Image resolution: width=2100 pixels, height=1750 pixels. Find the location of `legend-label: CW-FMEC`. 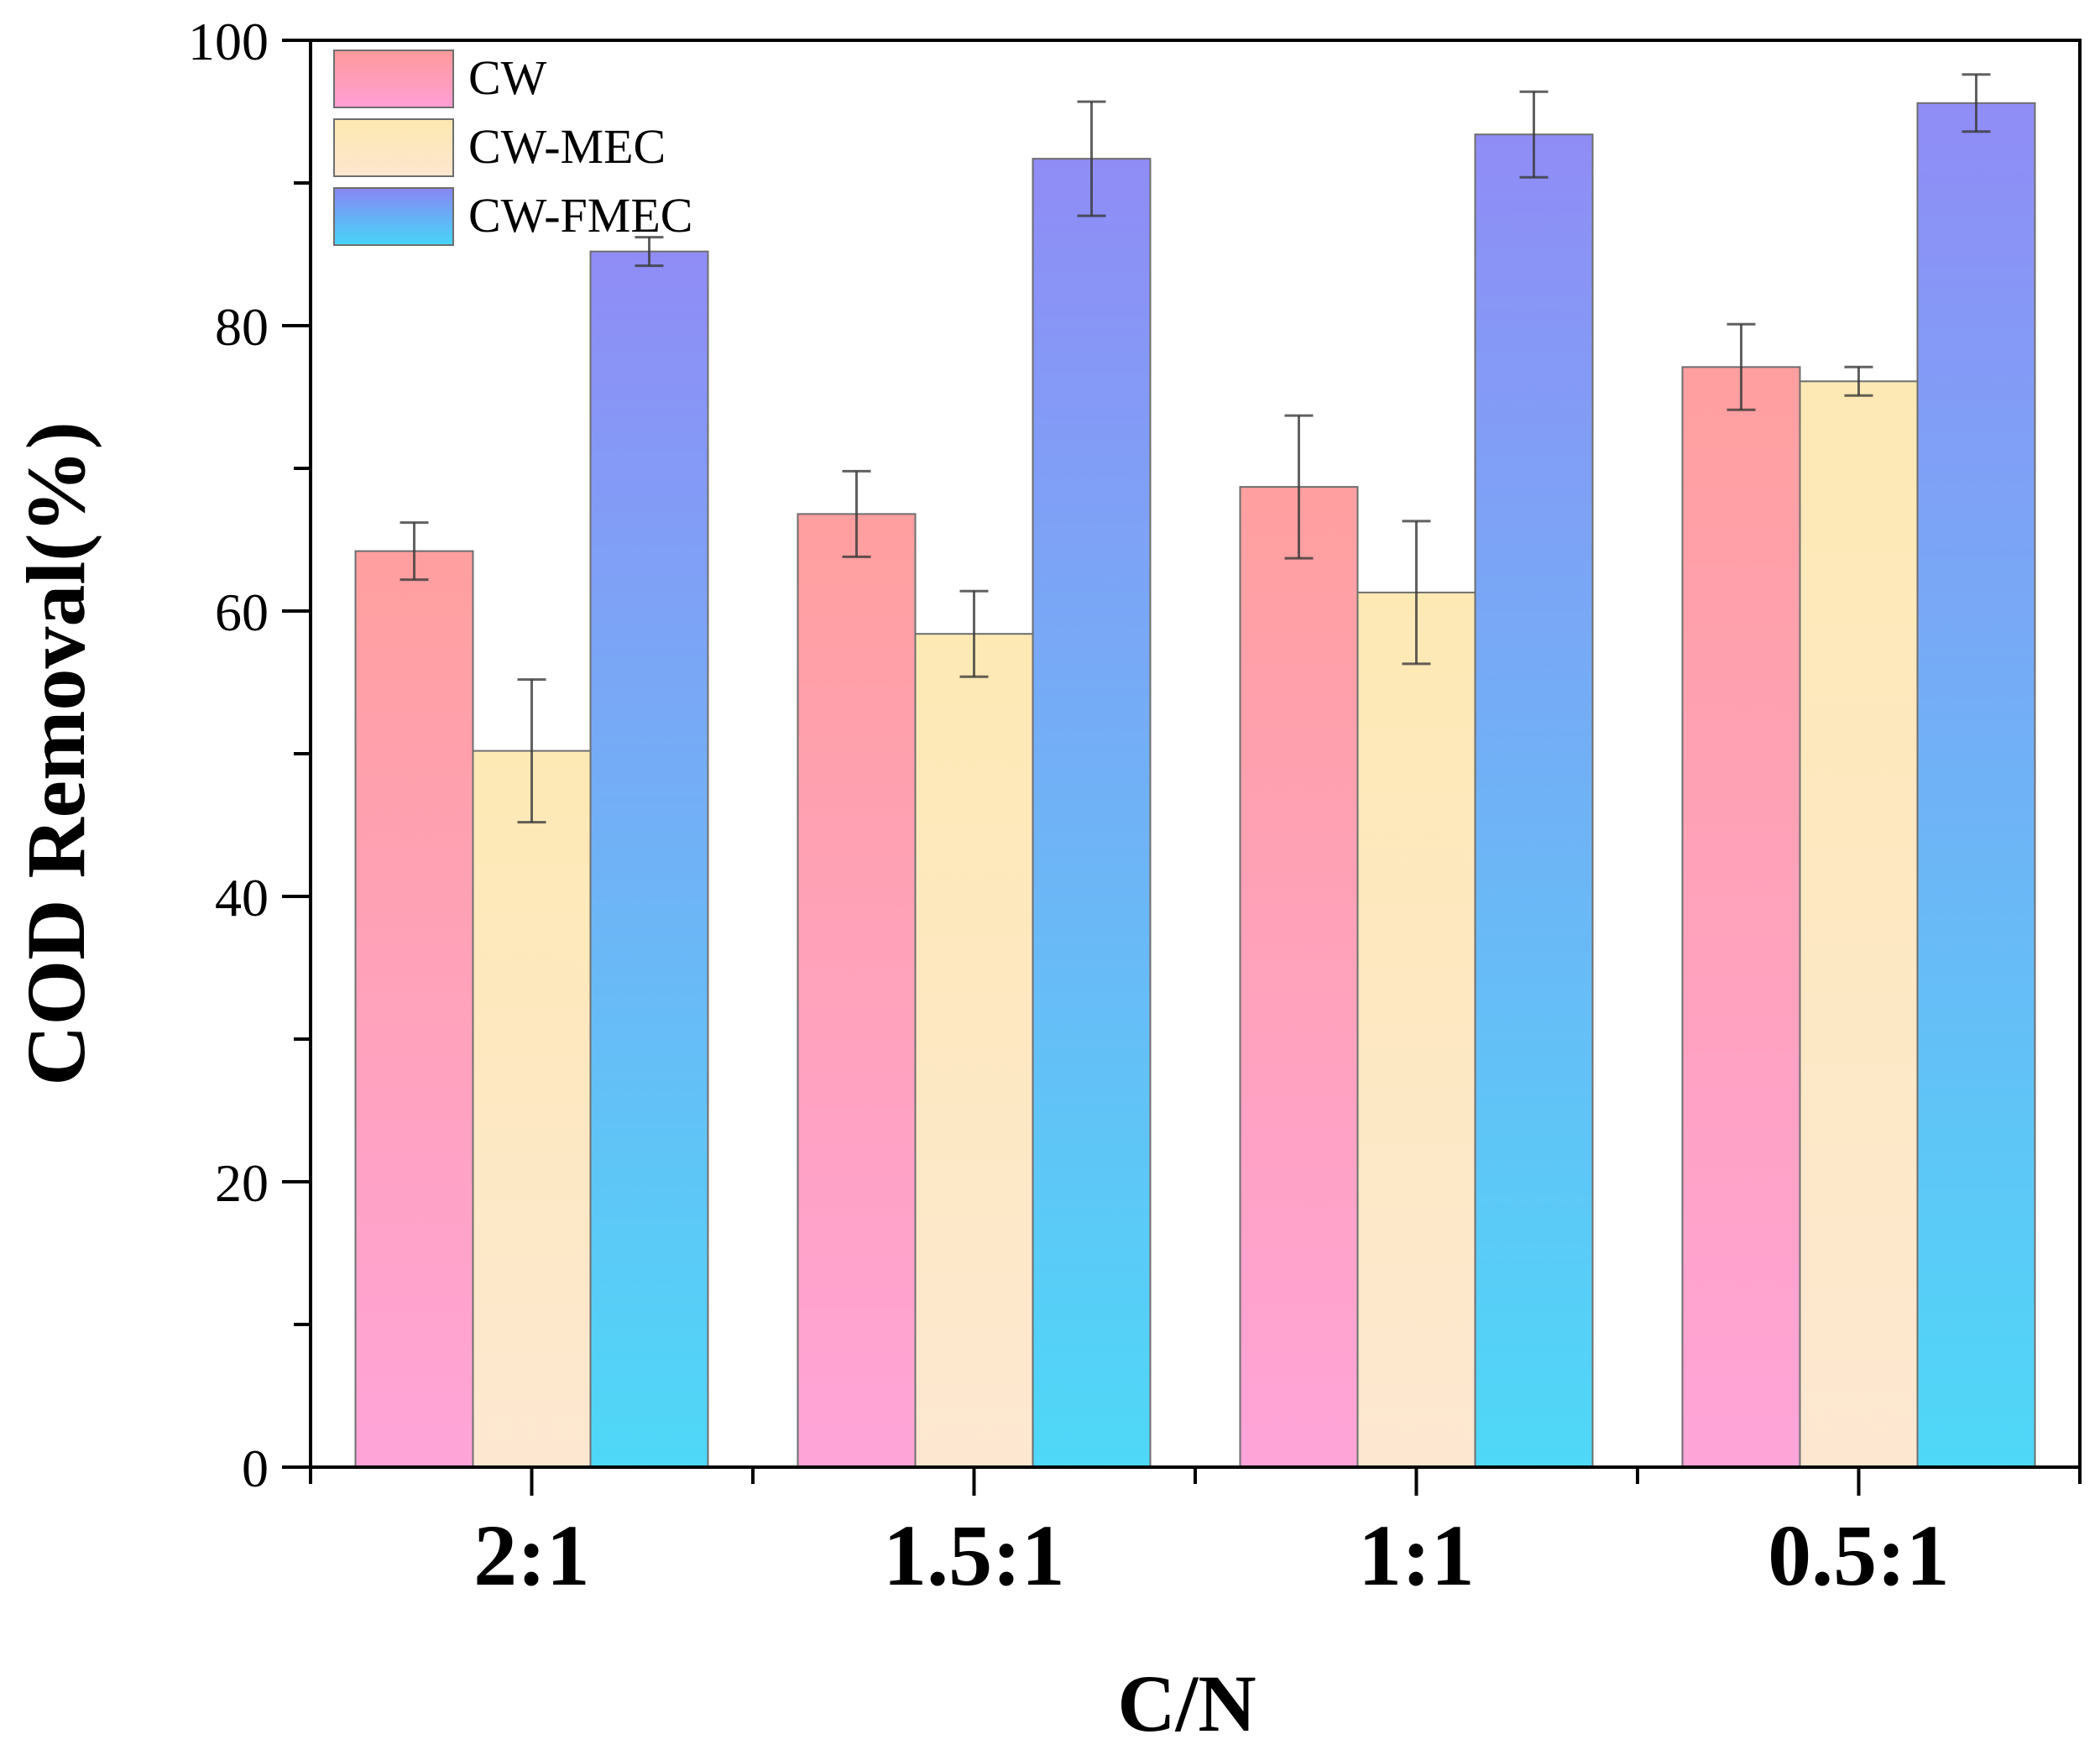

legend-label: CW-FMEC is located at coordinates (580, 216).